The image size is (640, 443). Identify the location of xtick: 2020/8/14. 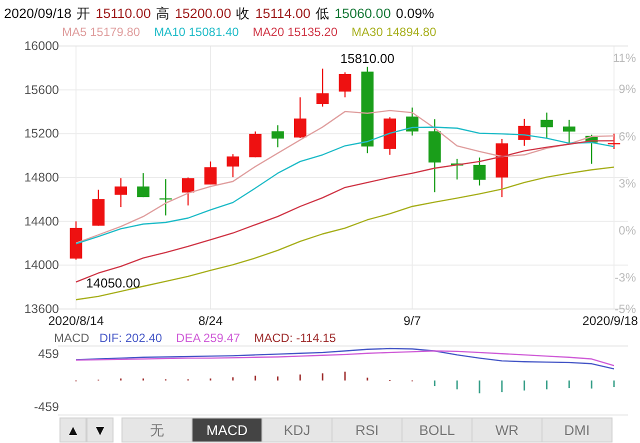
(76, 321).